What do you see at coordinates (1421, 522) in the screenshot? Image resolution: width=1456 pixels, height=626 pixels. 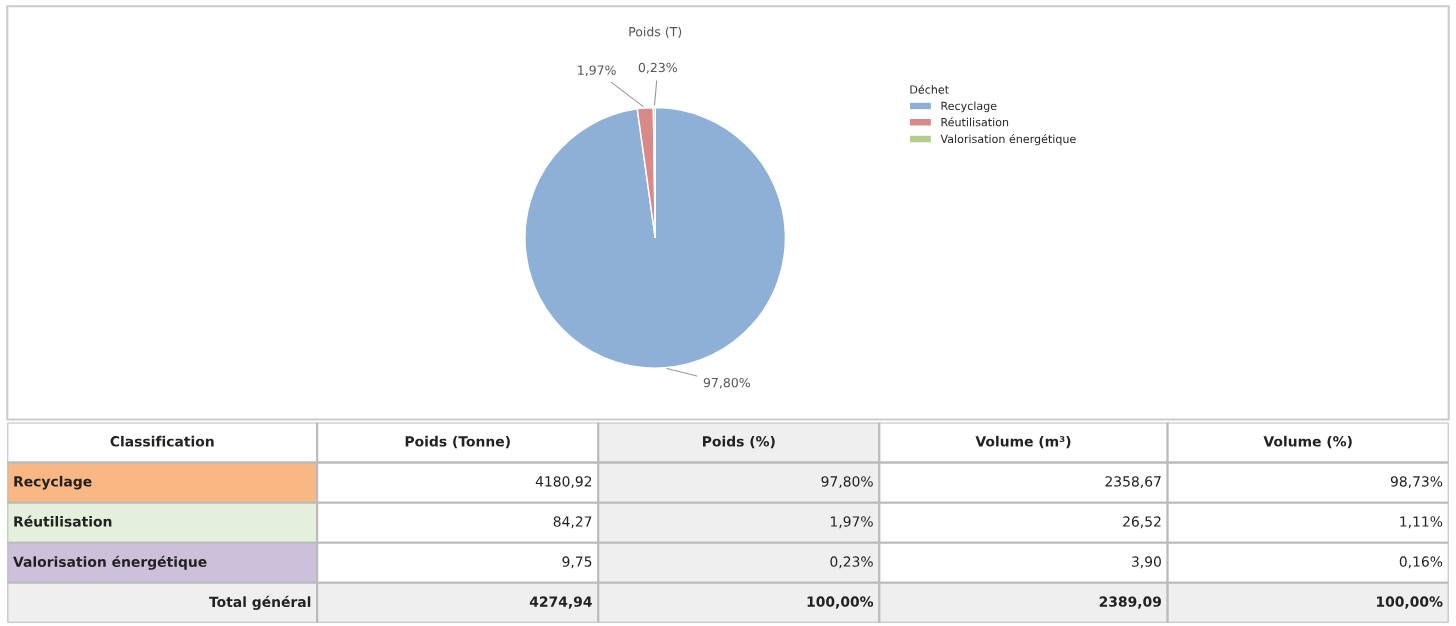 I see `text: 1,11%` at bounding box center [1421, 522].